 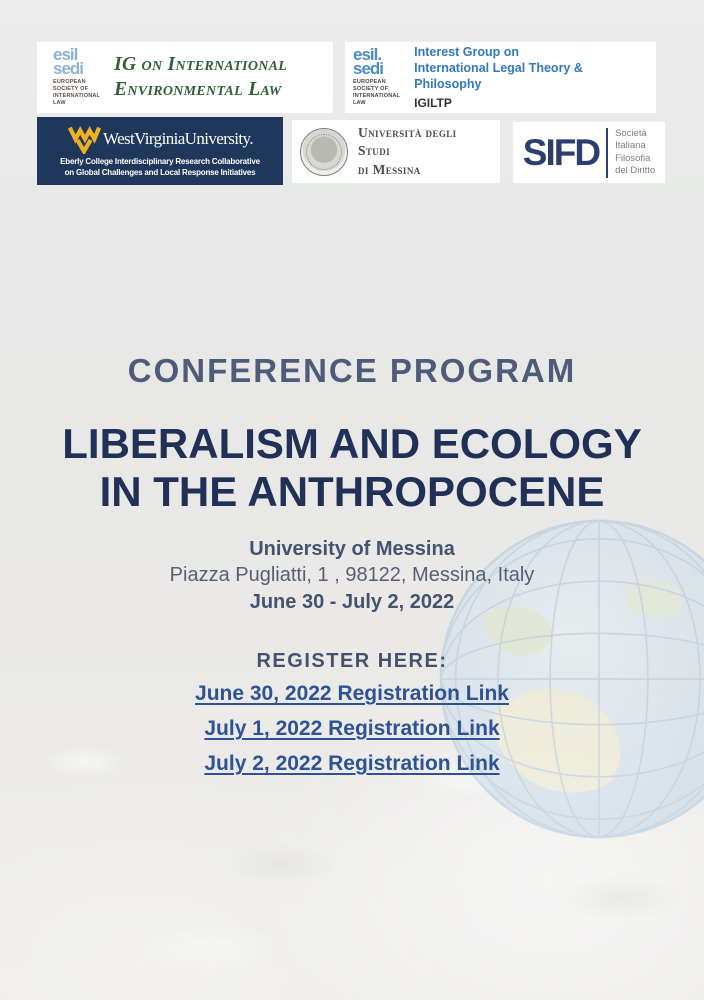 I want to click on sifd-divider, so click(x=607, y=152).